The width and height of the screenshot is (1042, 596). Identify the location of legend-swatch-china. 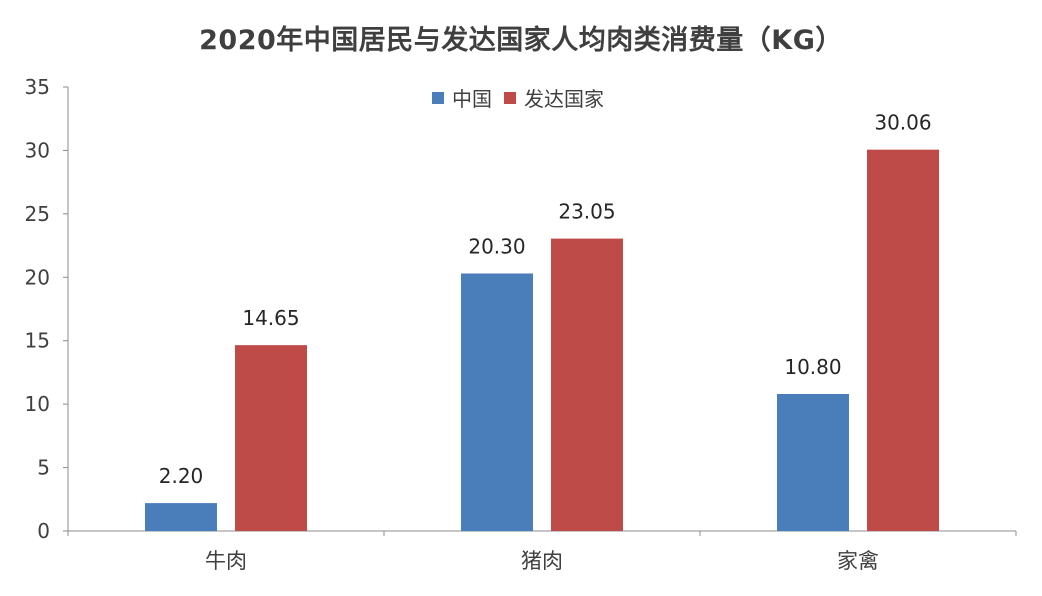
(438, 97).